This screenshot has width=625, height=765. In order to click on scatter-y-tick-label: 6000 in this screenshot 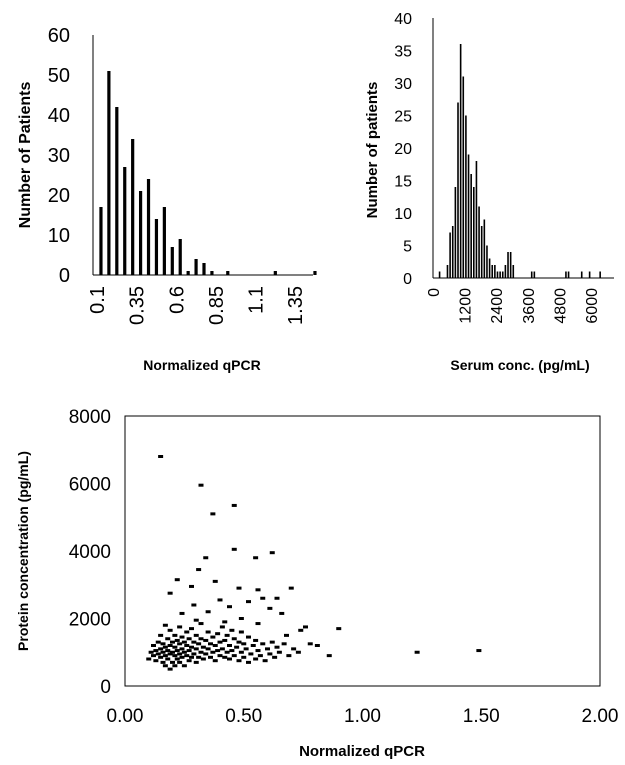, I will do `click(90, 485)`.